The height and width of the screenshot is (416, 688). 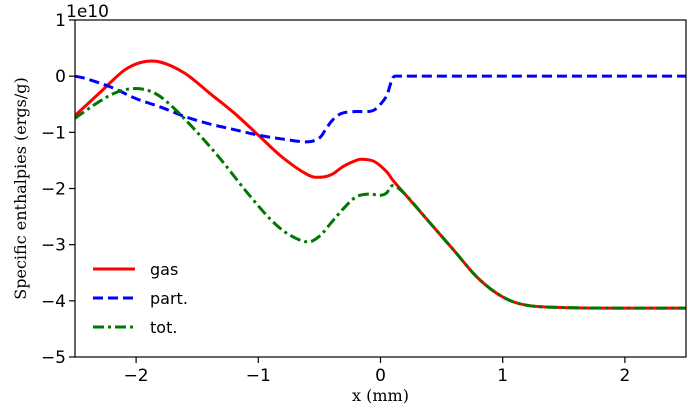 I want to click on x-tick-label: 0, so click(x=380, y=376).